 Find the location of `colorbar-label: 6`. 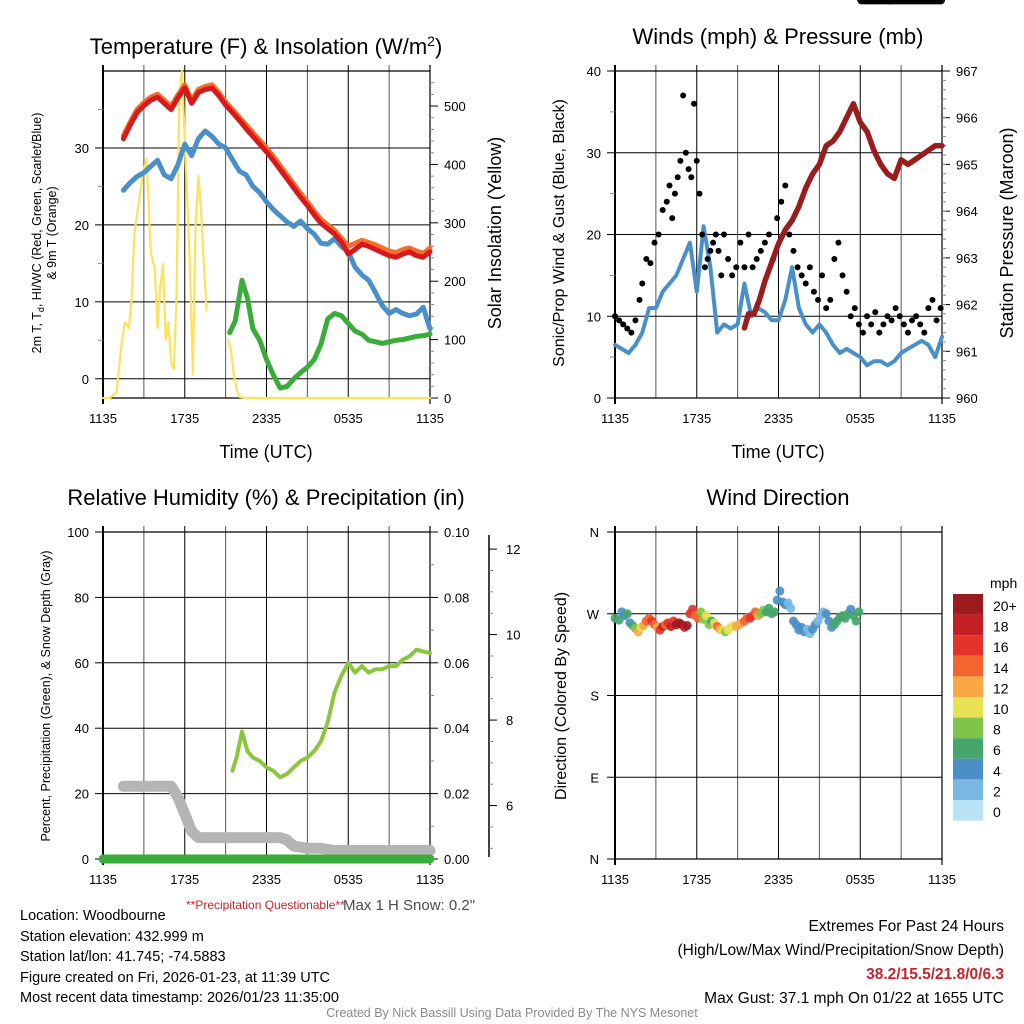

colorbar-label: 6 is located at coordinates (997, 750).